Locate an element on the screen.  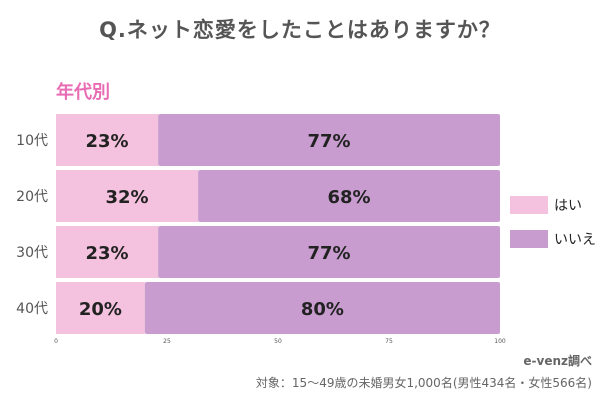
survey-note: 対象：15〜49歳の未婚男女1,000名(男性434名・女性566名) is located at coordinates (423, 383).